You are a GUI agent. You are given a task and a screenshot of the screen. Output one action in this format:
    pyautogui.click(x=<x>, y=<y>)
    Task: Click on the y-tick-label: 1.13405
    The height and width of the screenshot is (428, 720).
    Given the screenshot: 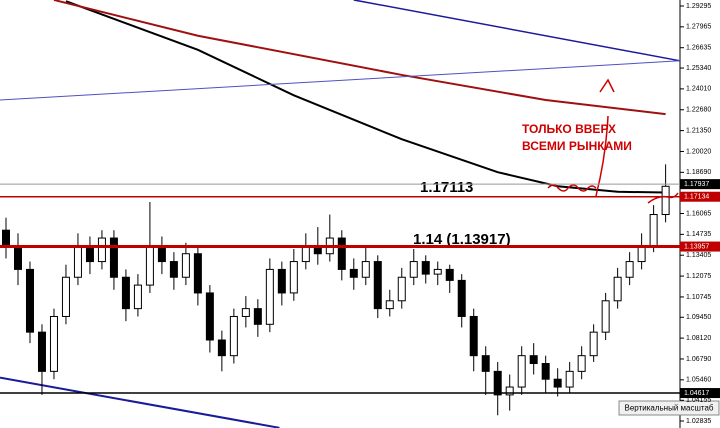 What is the action you would take?
    pyautogui.click(x=698, y=255)
    